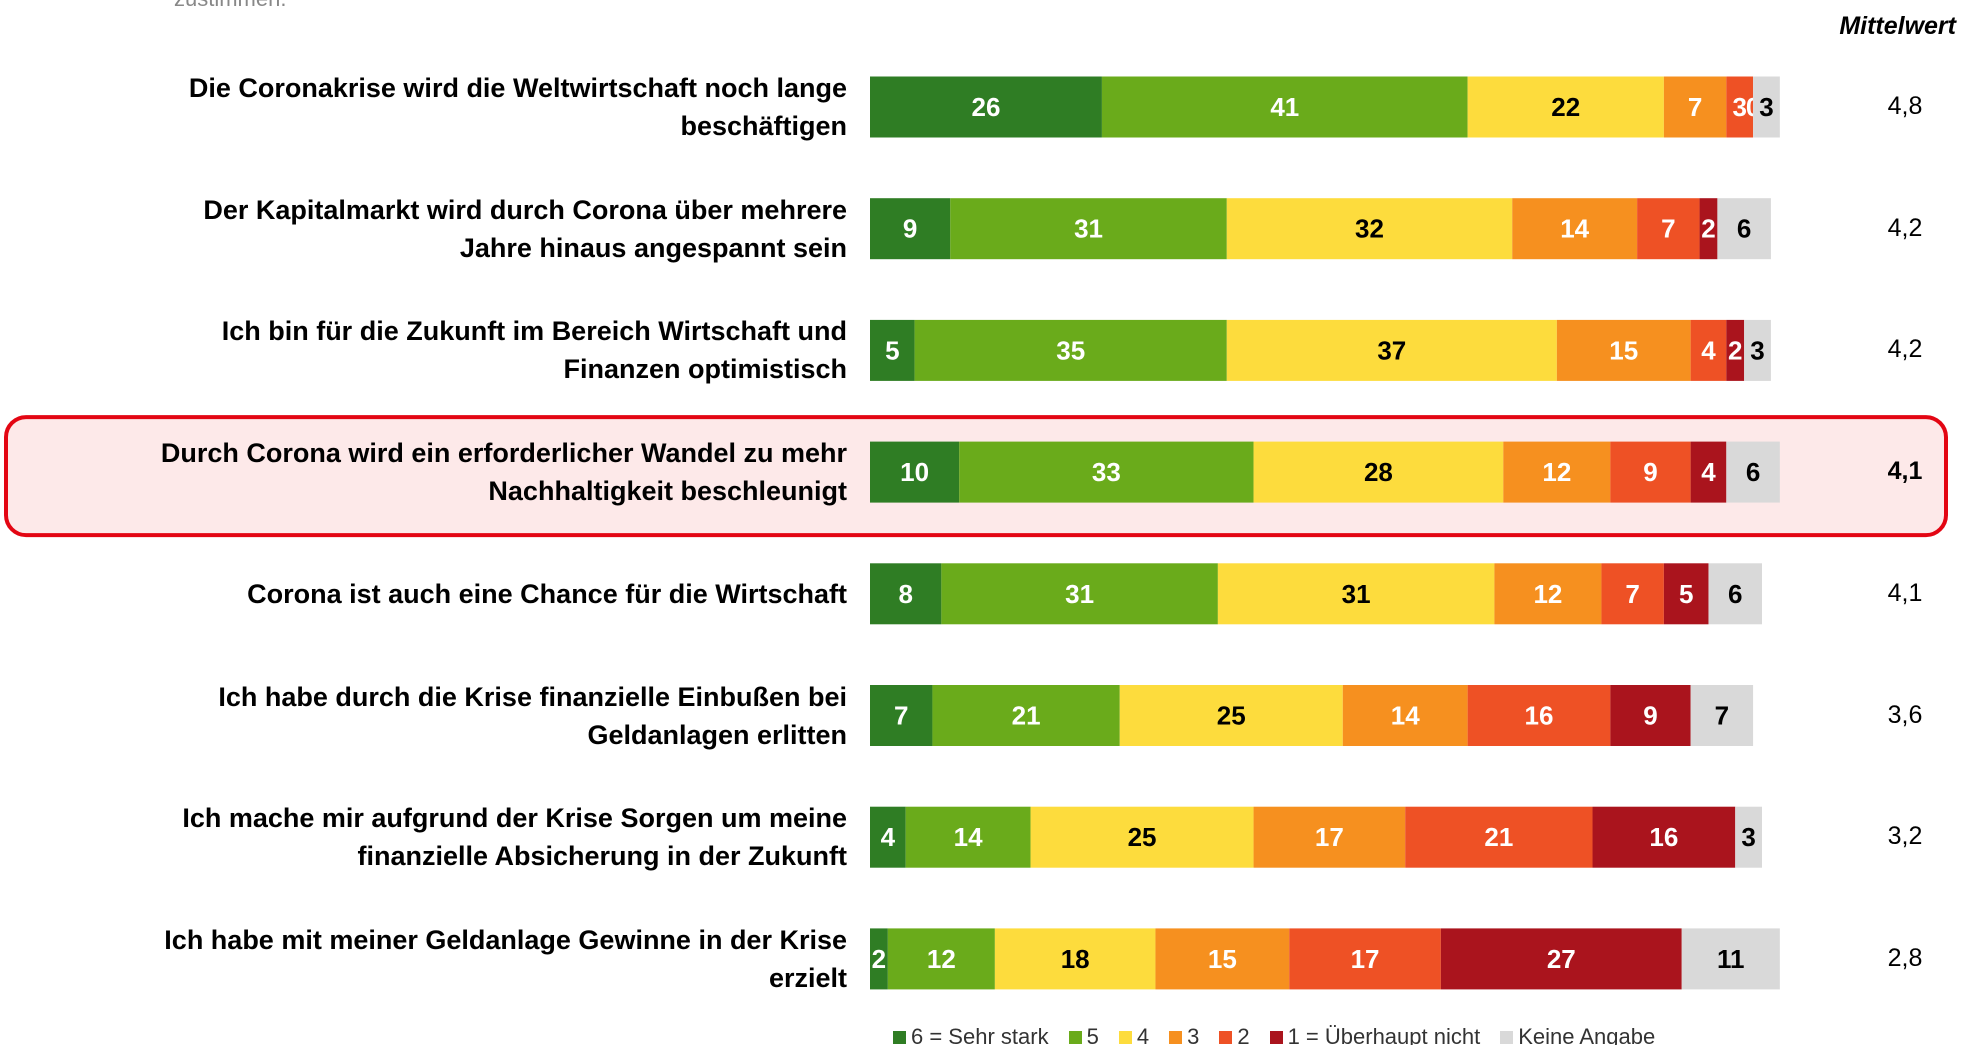 The height and width of the screenshot is (1045, 1982). I want to click on segment-label: 31, so click(1088, 229).